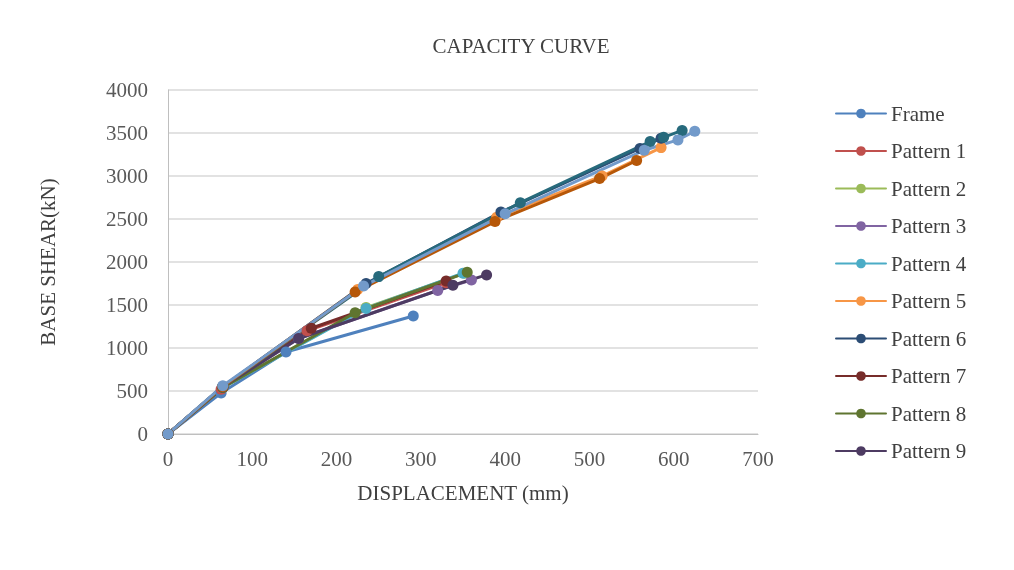 The image size is (1014, 570). Describe the element at coordinates (47, 262) in the screenshot. I see `y-axis-title: BASE SHEAR(kN)` at that location.